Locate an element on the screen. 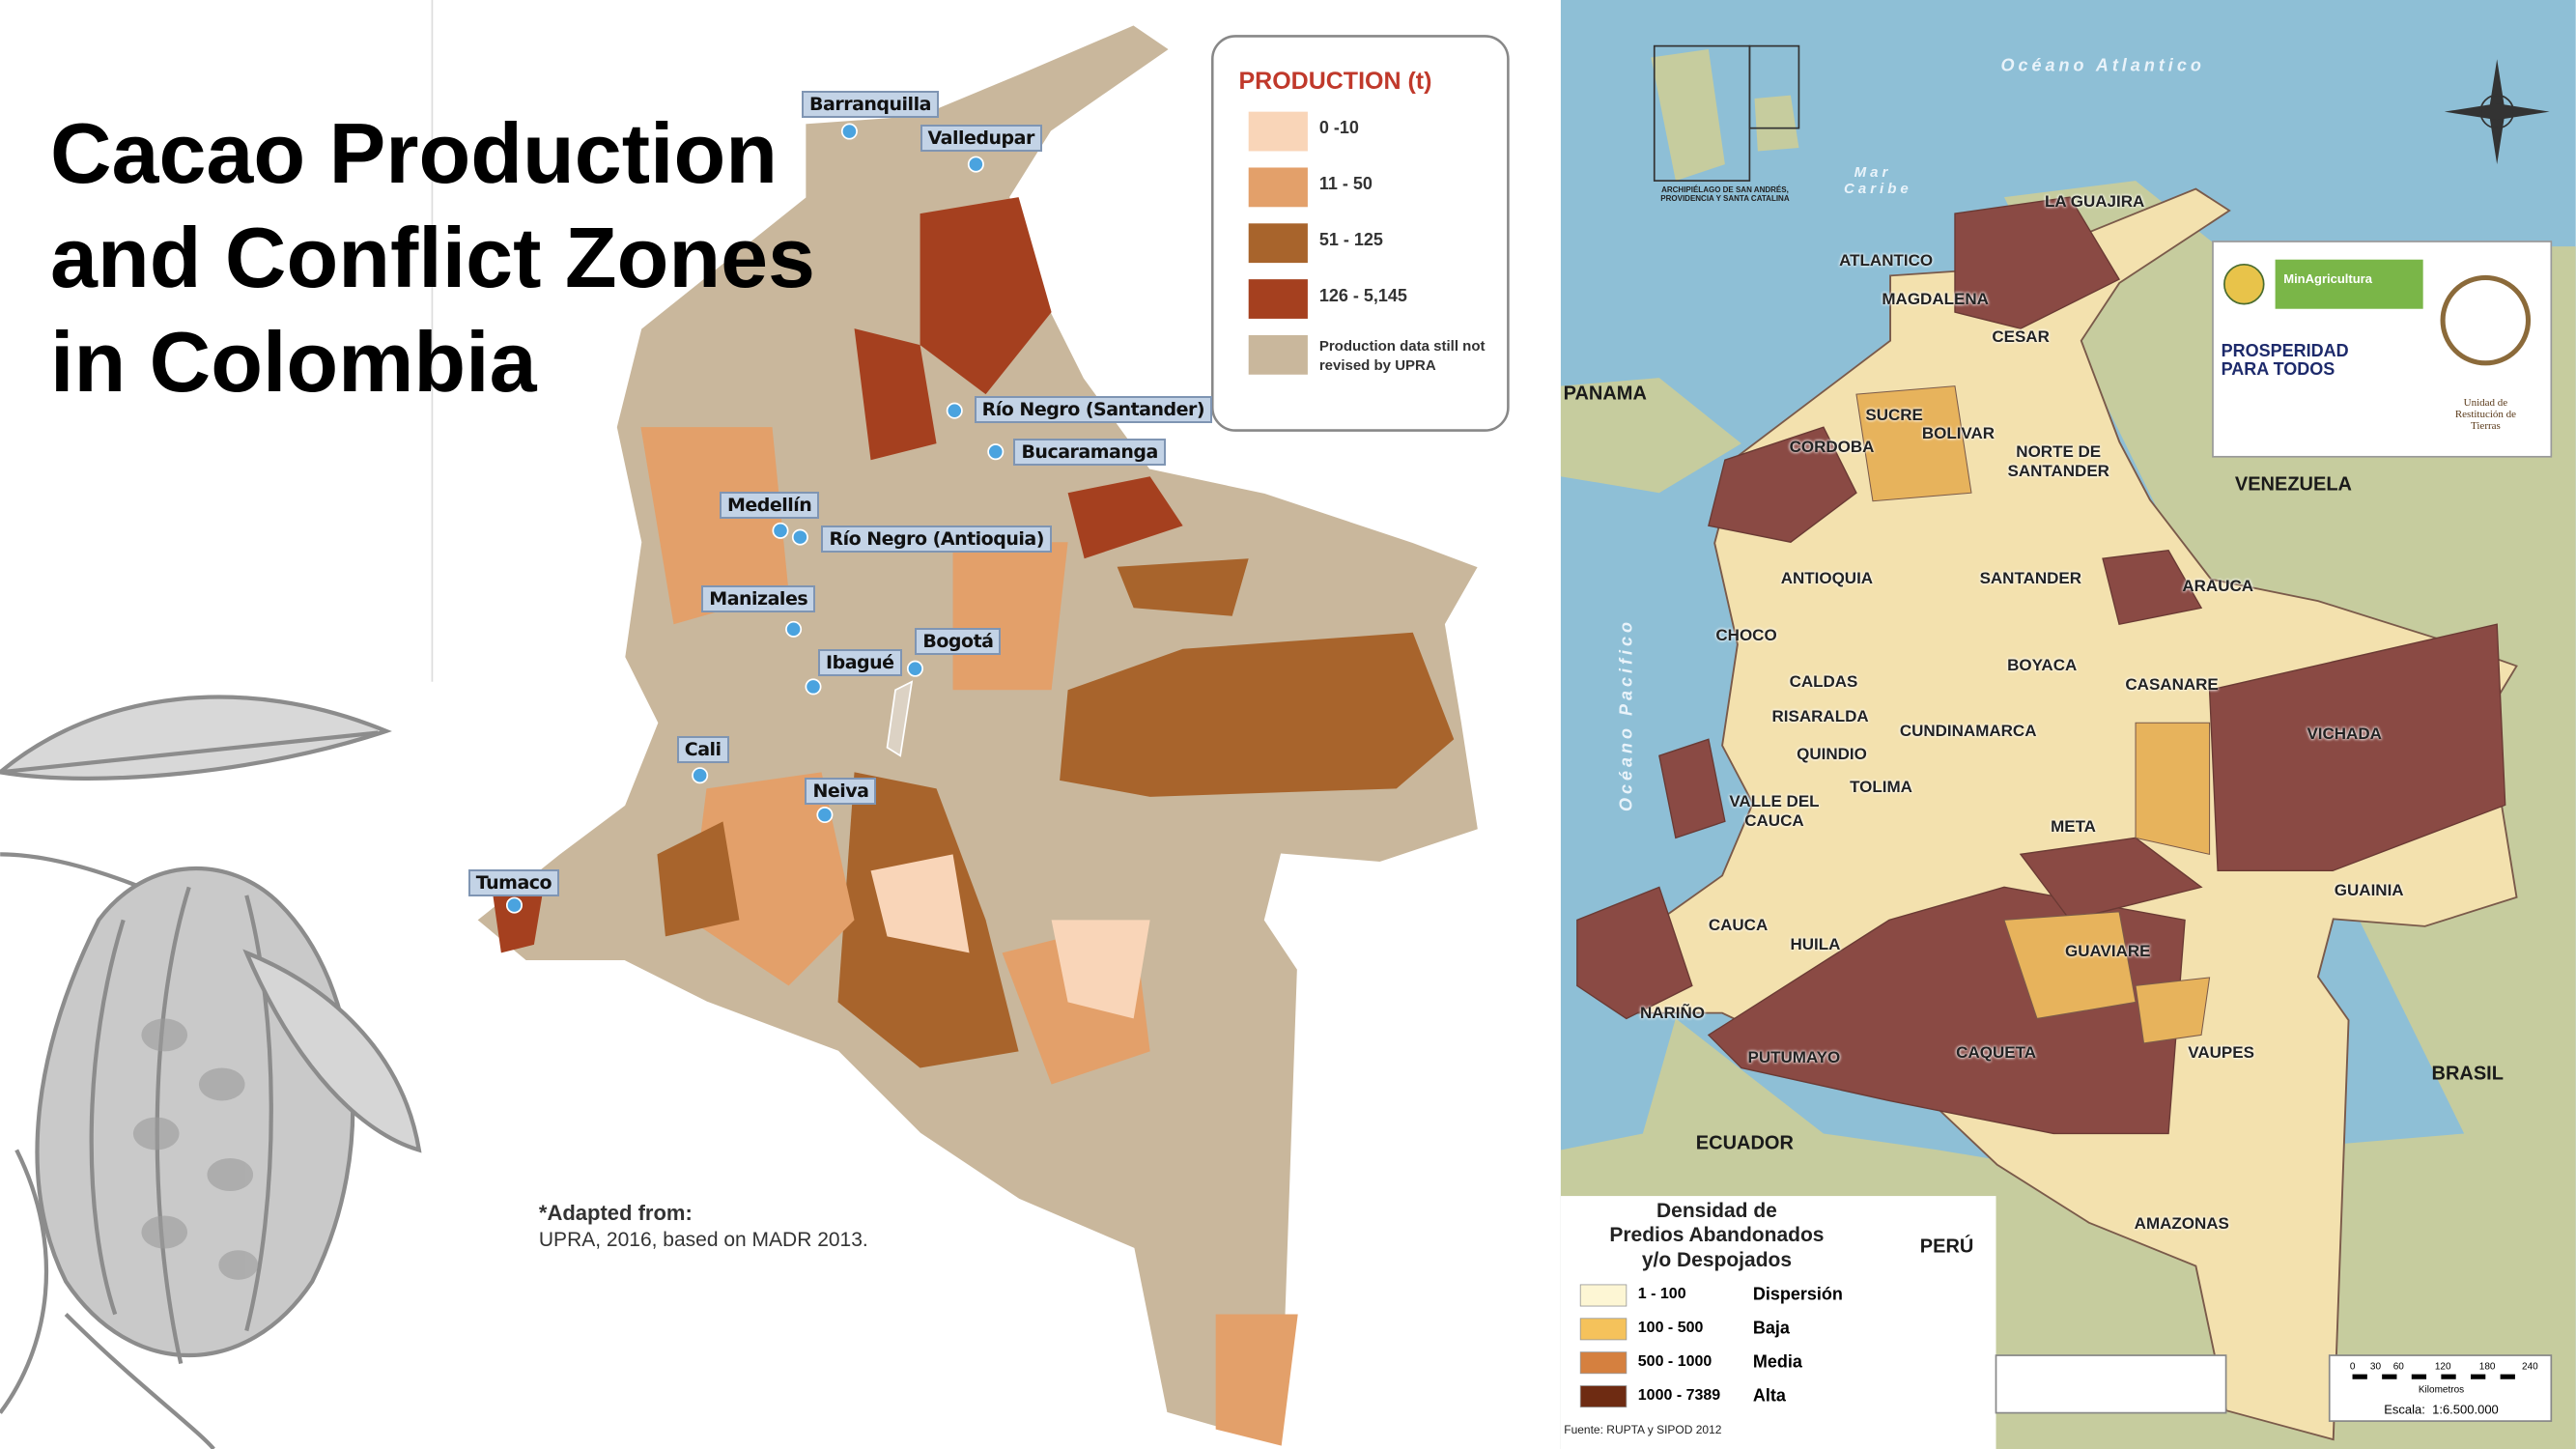  legend-title: y/o Despojados is located at coordinates (1717, 1259).